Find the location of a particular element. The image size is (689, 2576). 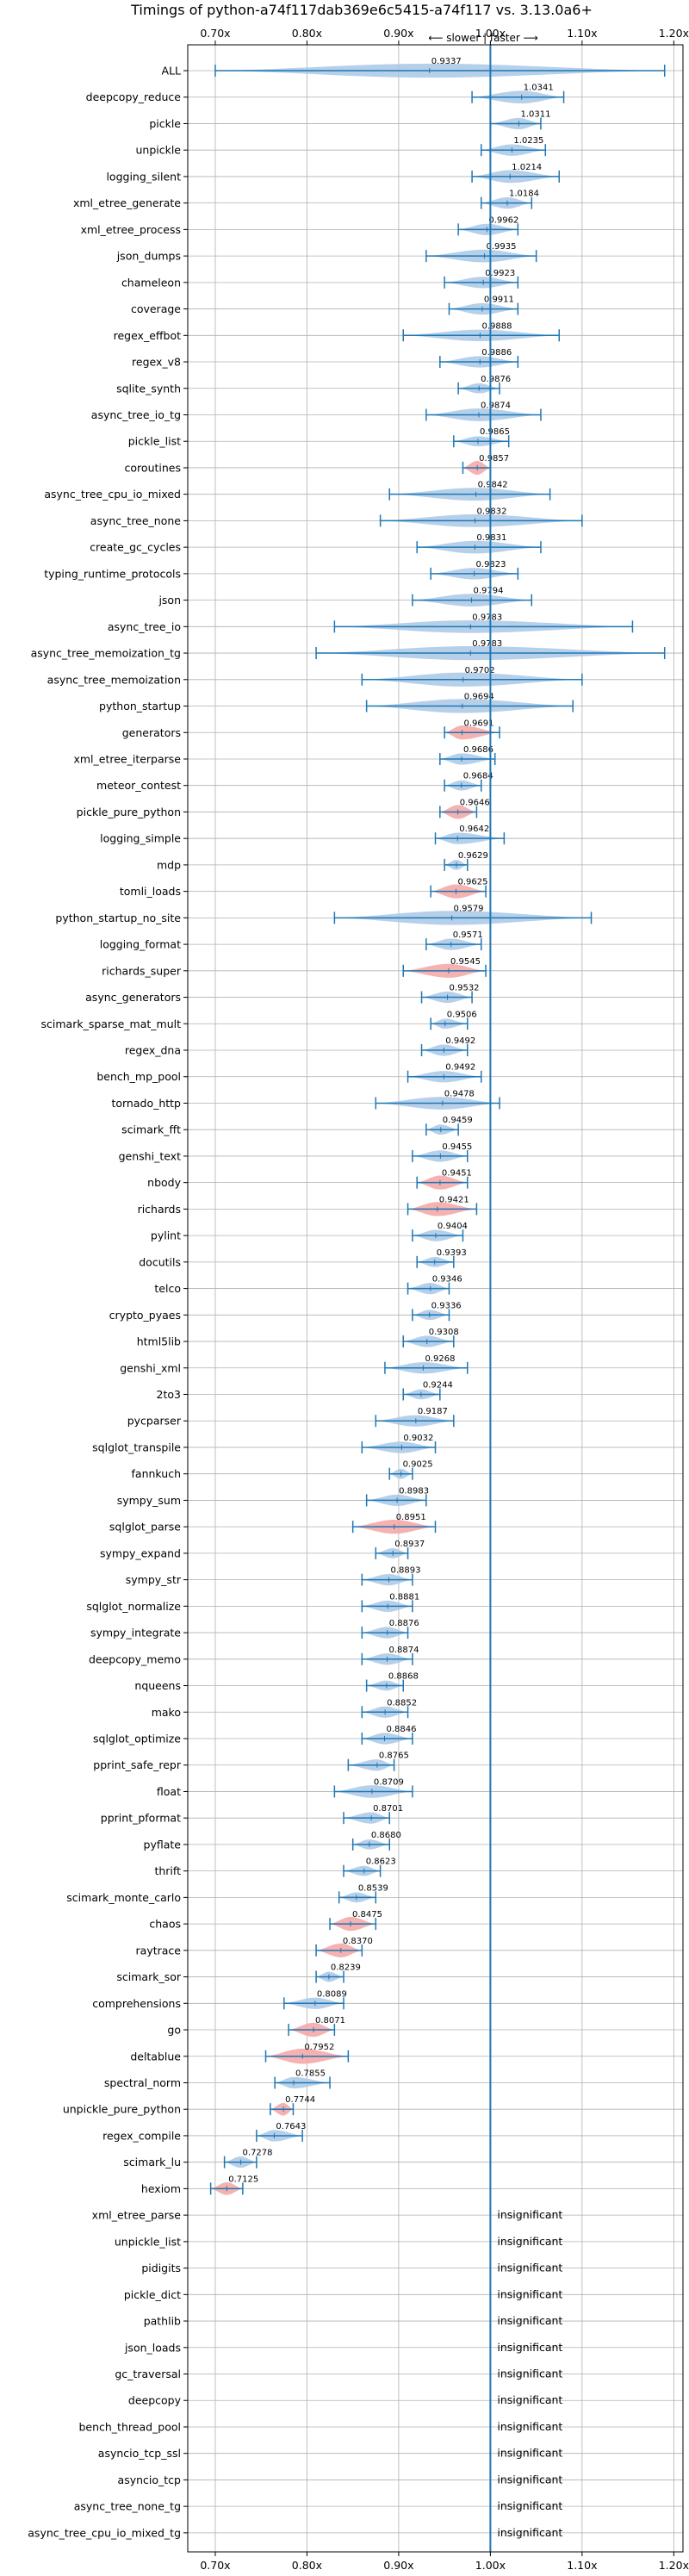

value-label: 0.9865 is located at coordinates (495, 432).